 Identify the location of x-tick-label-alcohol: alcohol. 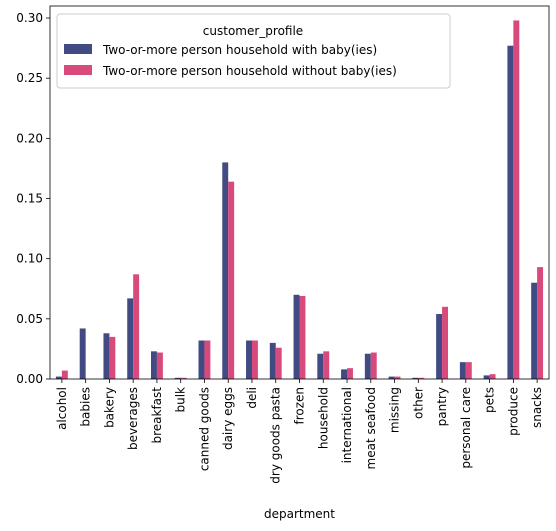
(62, 408).